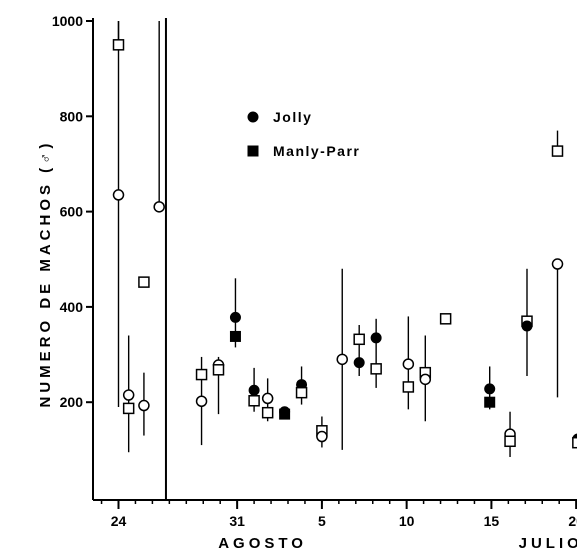 This screenshot has width=577, height=555. I want to click on x-tick-label: 5, so click(322, 521).